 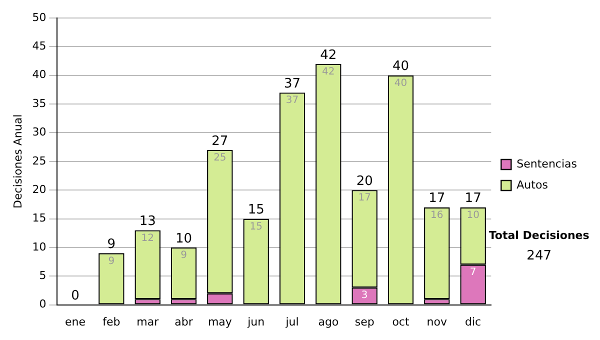 I want to click on data-label: 16, so click(x=437, y=215).